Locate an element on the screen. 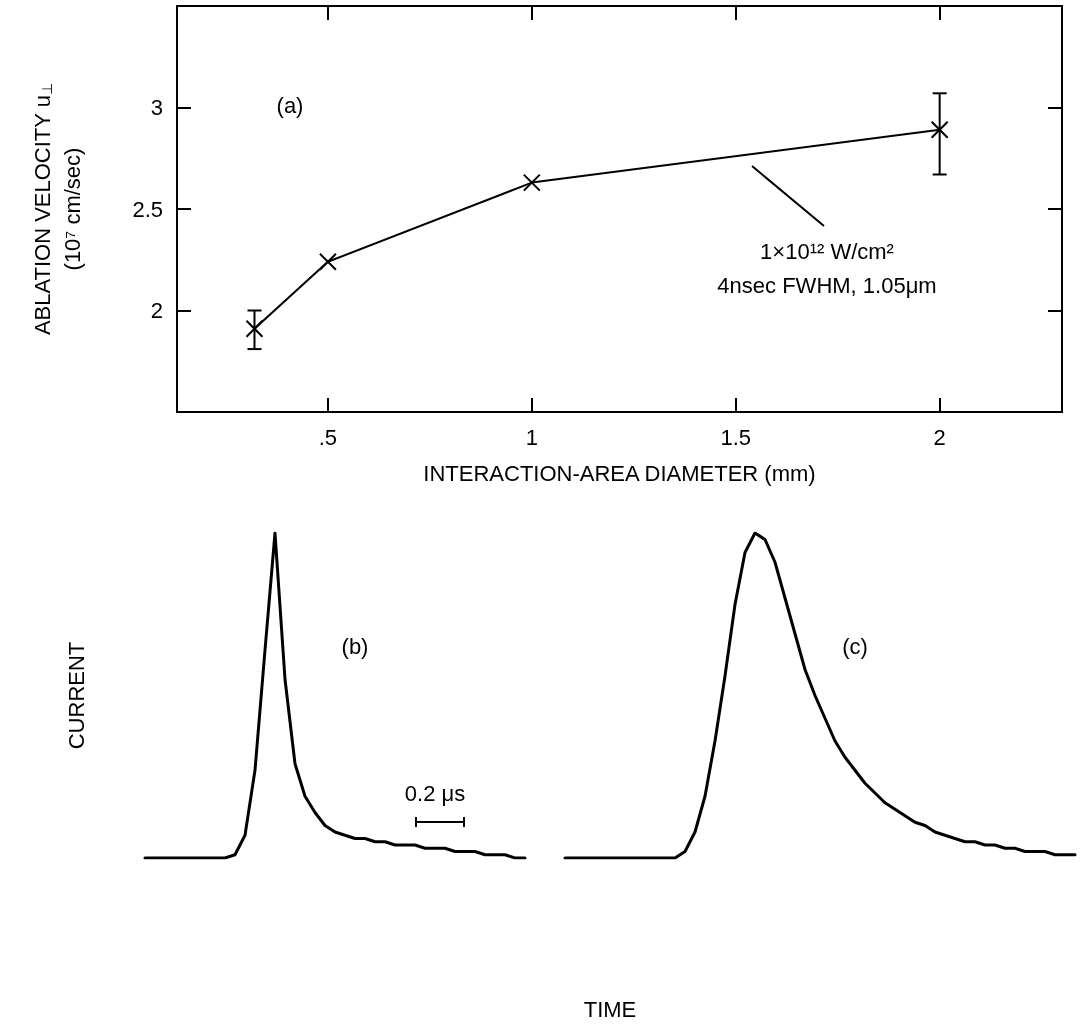  x-axis-title: INTERACTION-AREA DIAMETER (mm) is located at coordinates (619, 473).